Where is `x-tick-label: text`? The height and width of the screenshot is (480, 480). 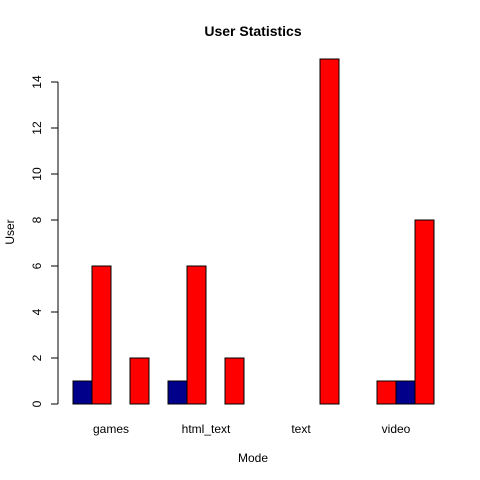
x-tick-label: text is located at coordinates (301, 429).